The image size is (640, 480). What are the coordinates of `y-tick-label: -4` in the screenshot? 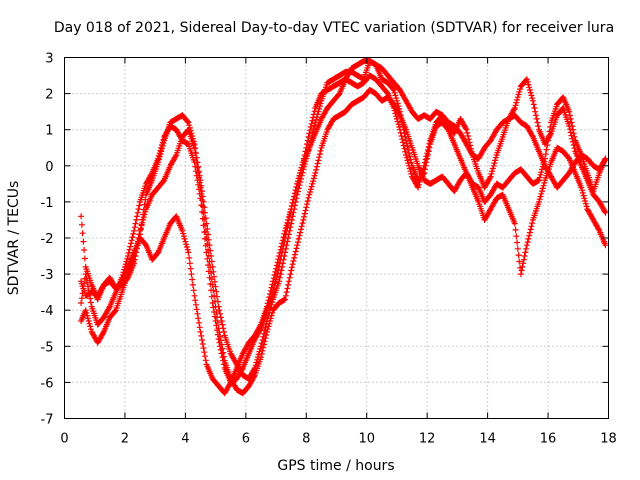 It's located at (47, 311).